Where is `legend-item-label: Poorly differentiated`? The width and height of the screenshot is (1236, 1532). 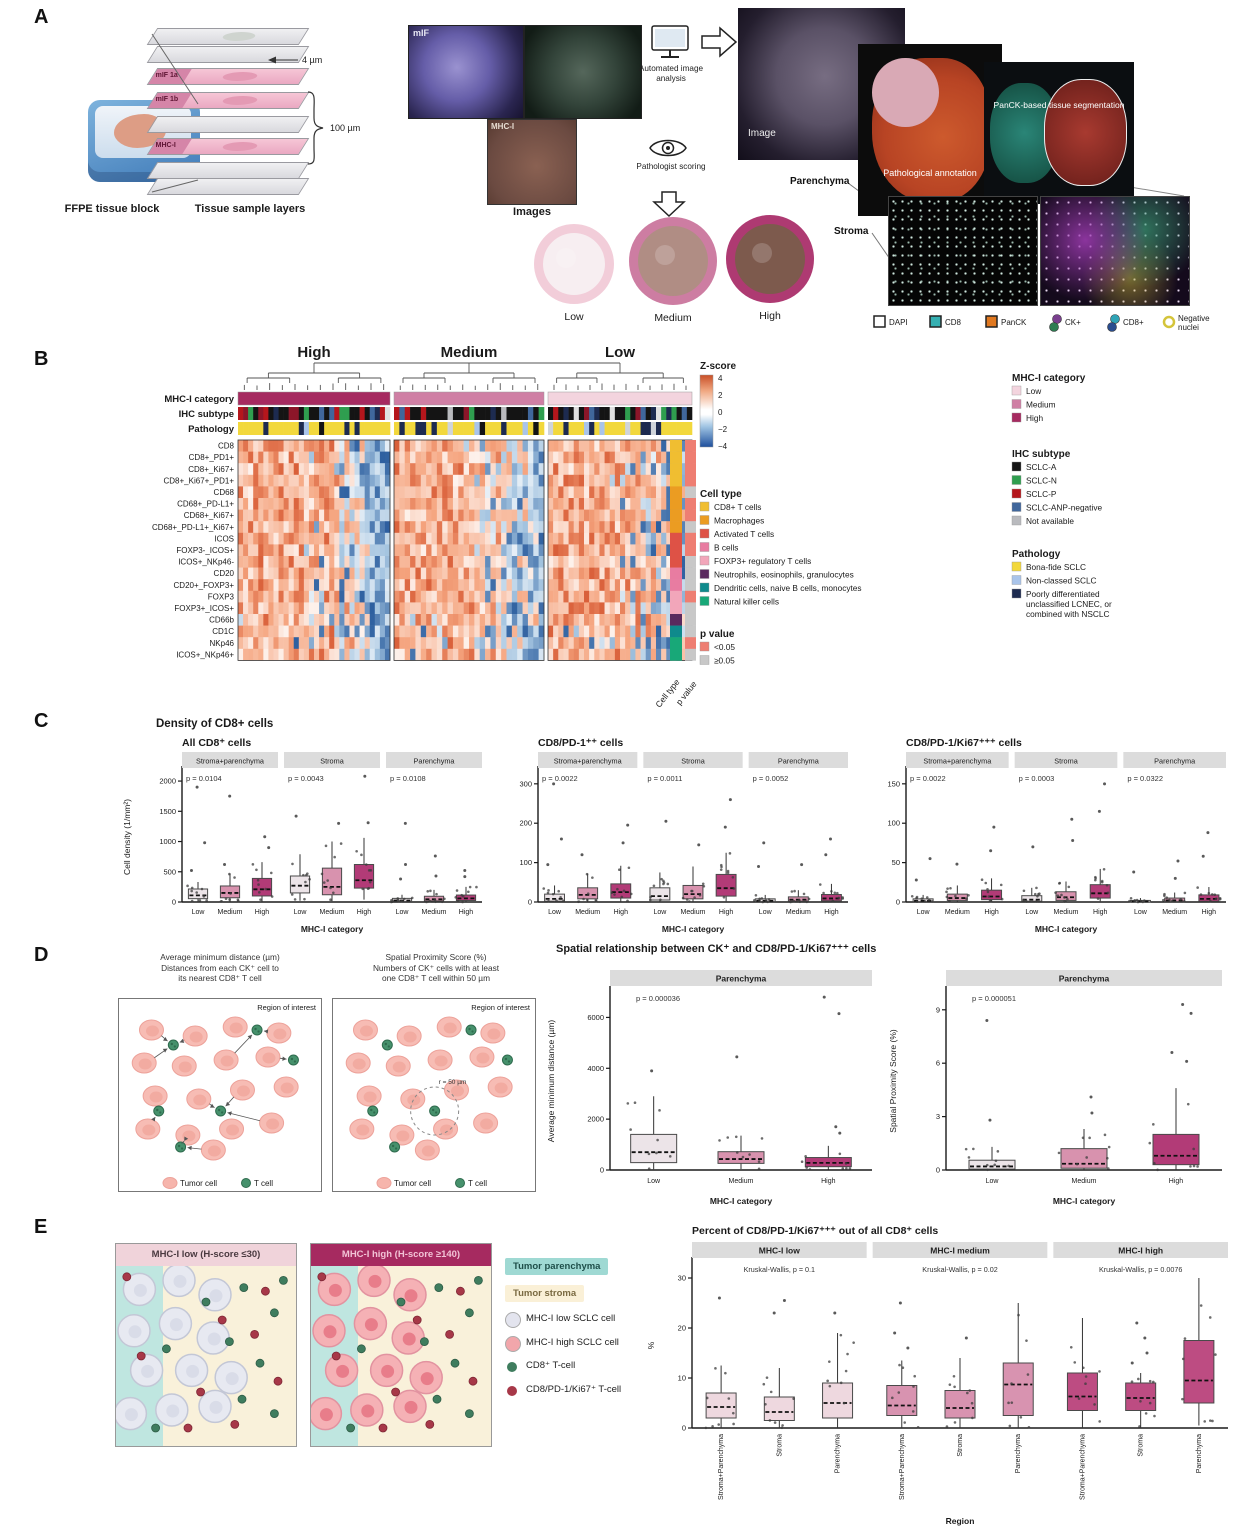 legend-item-label: Poorly differentiated is located at coordinates (1063, 594).